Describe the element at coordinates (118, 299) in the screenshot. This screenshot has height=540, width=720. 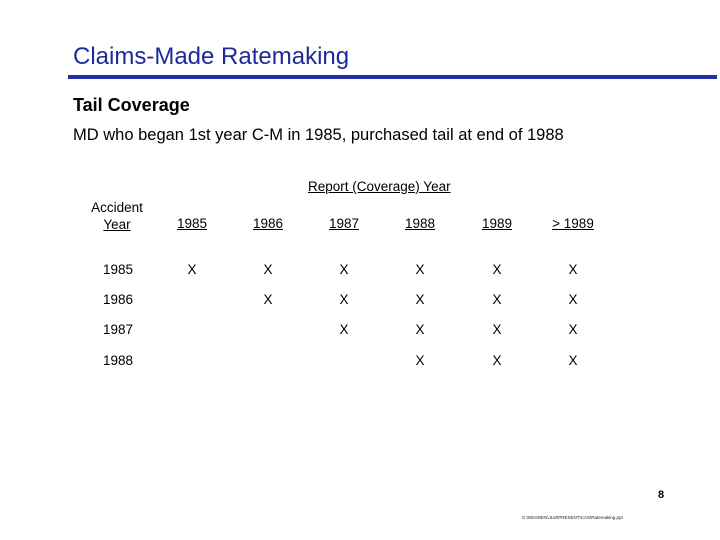
I see `row-label: 1986` at that location.